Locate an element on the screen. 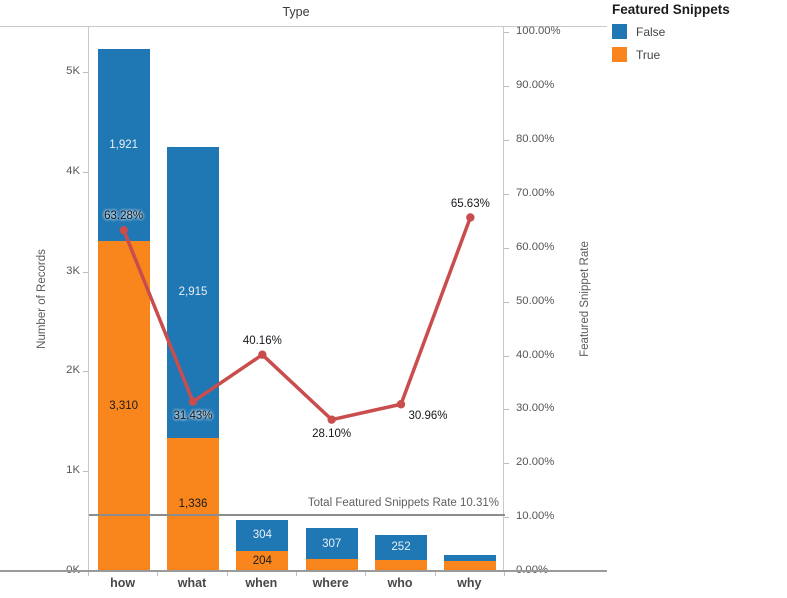 This screenshot has width=787, height=598. rate-label-who: 30.96% is located at coordinates (428, 416).